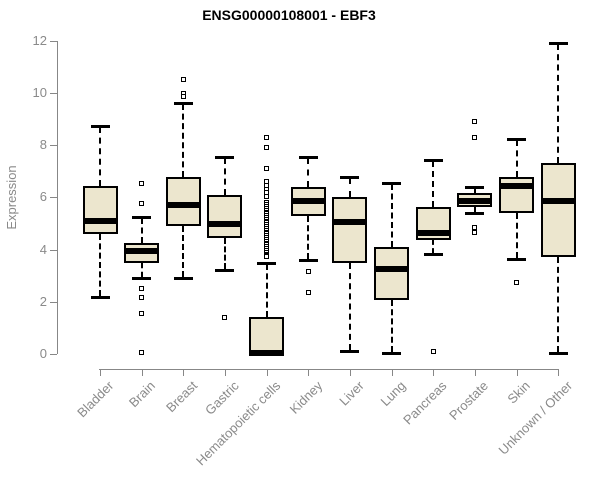  I want to click on upper-whisker-cap-unknown-other, so click(558, 44).